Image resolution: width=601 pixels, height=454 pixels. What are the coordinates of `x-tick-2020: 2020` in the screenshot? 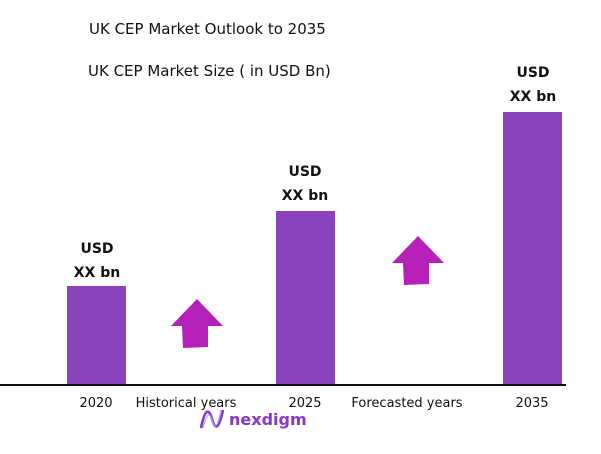 It's located at (96, 403).